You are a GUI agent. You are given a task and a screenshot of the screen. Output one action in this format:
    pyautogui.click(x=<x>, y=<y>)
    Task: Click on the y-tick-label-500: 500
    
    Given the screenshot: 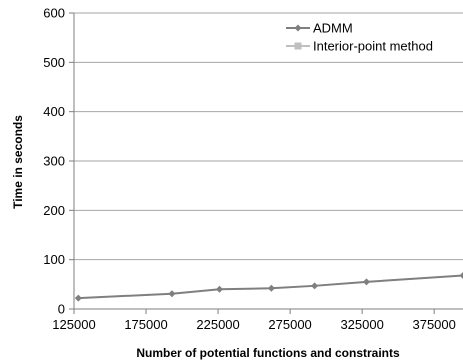 What is the action you would take?
    pyautogui.click(x=54, y=62)
    